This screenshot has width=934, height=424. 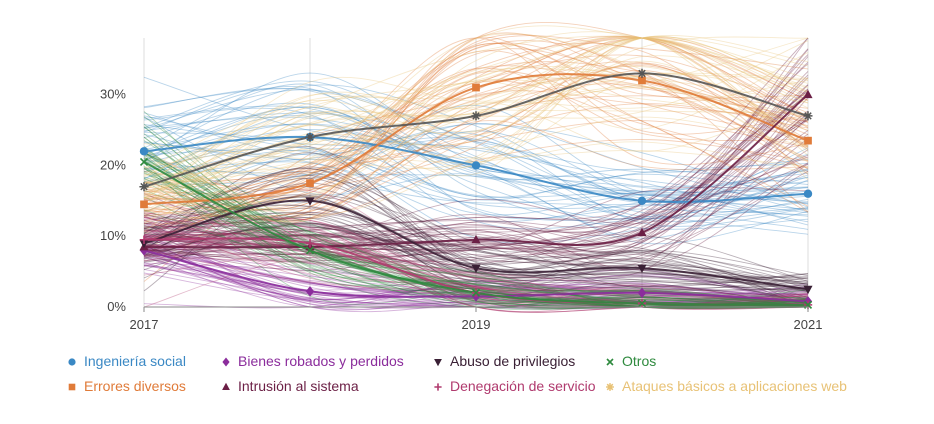 I want to click on marker-otros-2018, so click(x=310, y=250).